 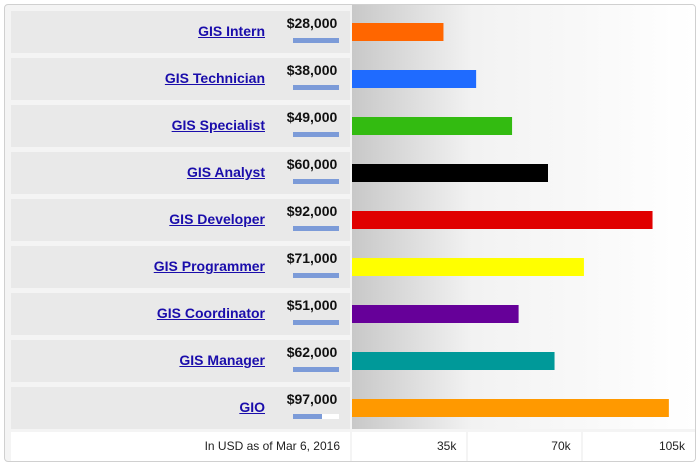 What do you see at coordinates (312, 117) in the screenshot?
I see `salary-value-label: $49,000` at bounding box center [312, 117].